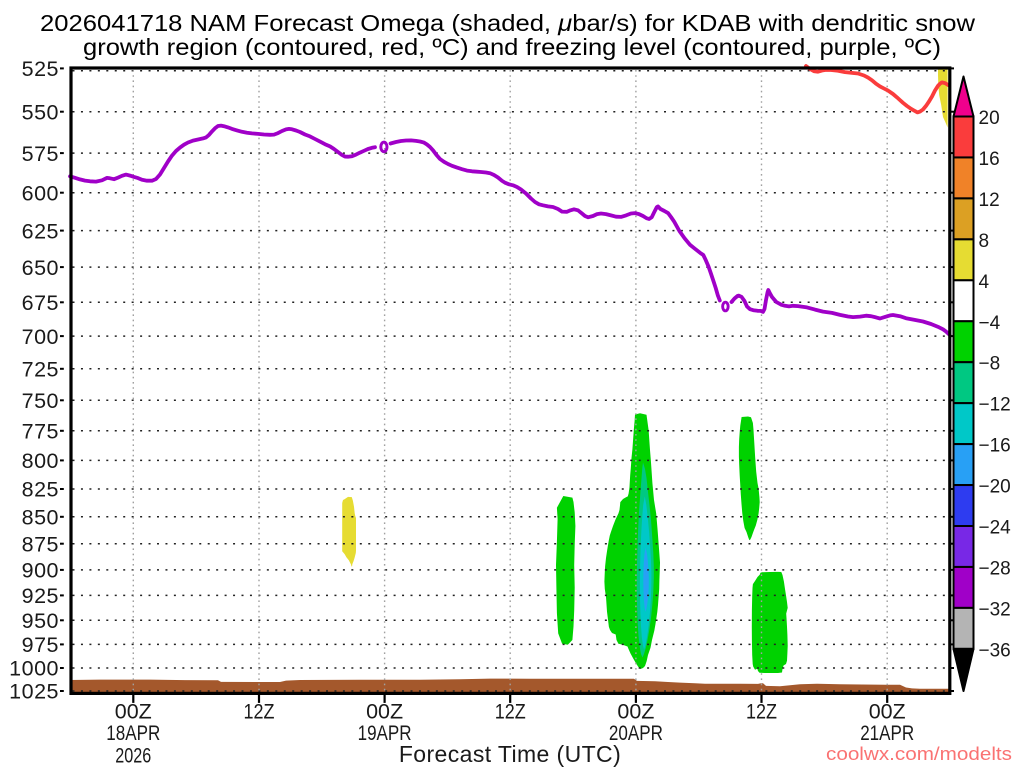  What do you see at coordinates (34, 669) in the screenshot?
I see `svg-text: 1000` at bounding box center [34, 669].